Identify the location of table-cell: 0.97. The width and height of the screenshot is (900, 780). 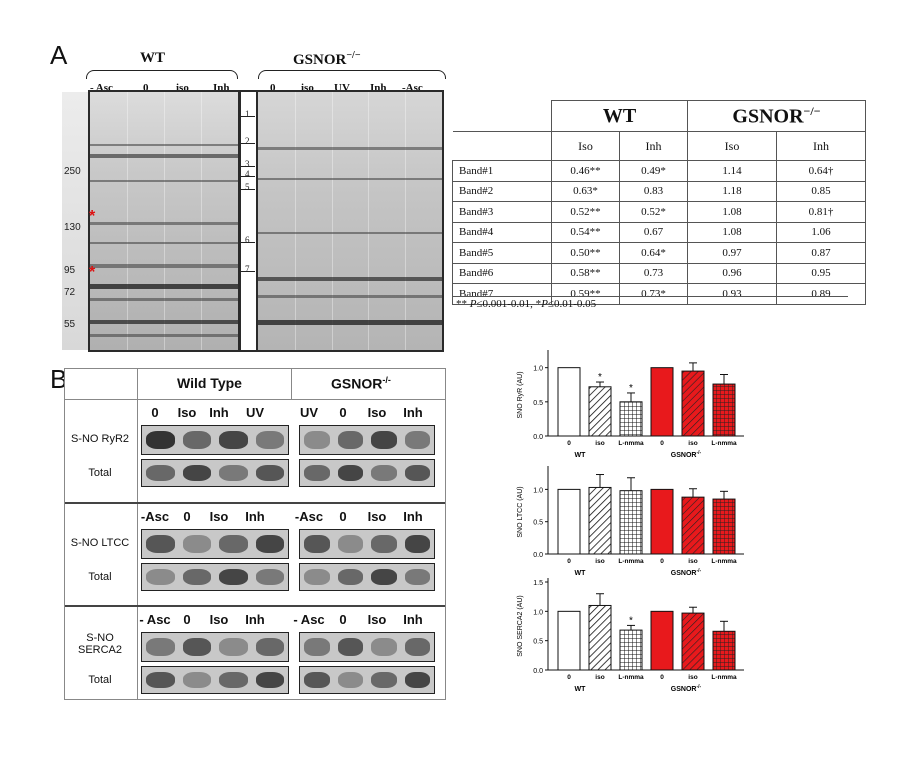
(732, 253).